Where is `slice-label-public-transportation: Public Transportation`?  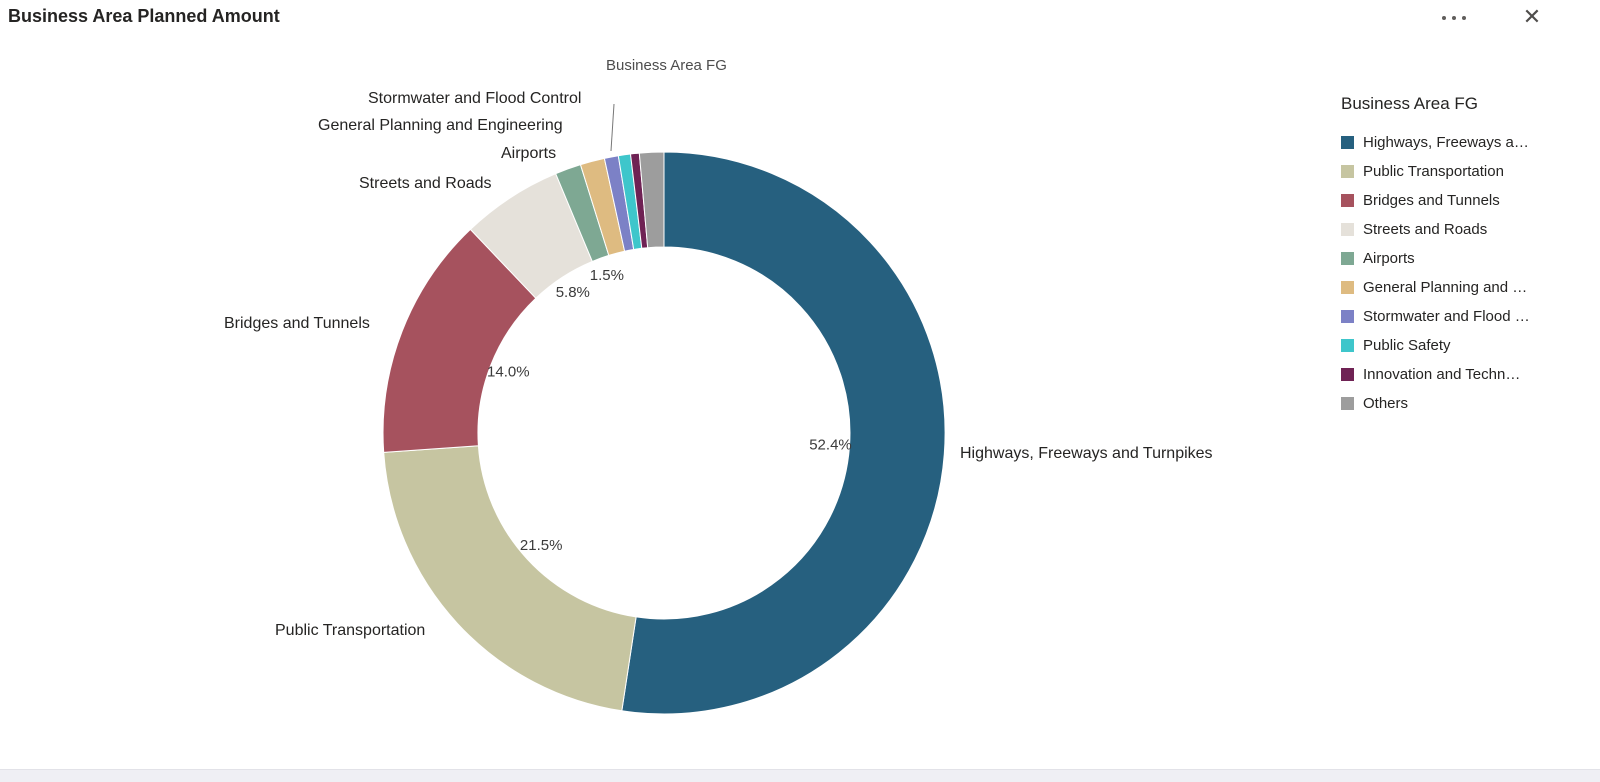 slice-label-public-transportation: Public Transportation is located at coordinates (350, 630).